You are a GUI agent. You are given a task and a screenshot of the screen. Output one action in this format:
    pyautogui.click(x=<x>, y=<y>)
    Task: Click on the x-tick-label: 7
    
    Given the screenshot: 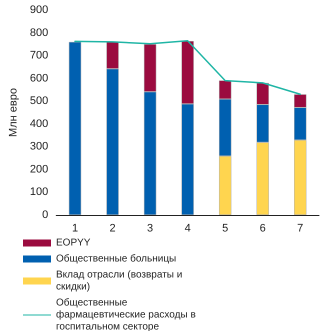 What is the action you would take?
    pyautogui.click(x=300, y=228)
    